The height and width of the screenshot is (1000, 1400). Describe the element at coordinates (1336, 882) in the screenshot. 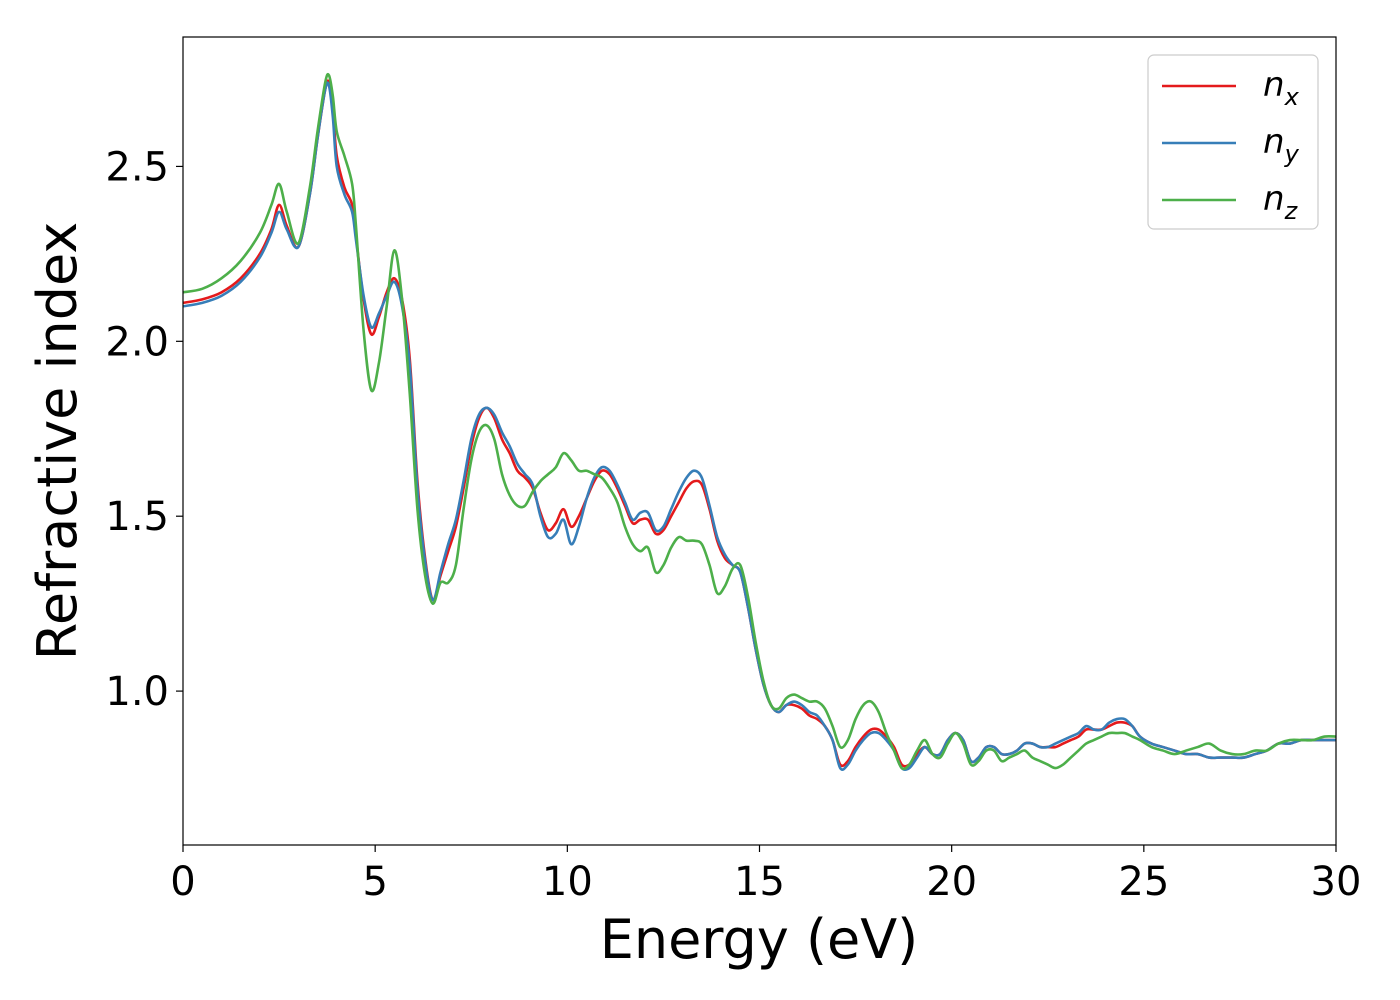

I see `x-tick-label: 30` at that location.